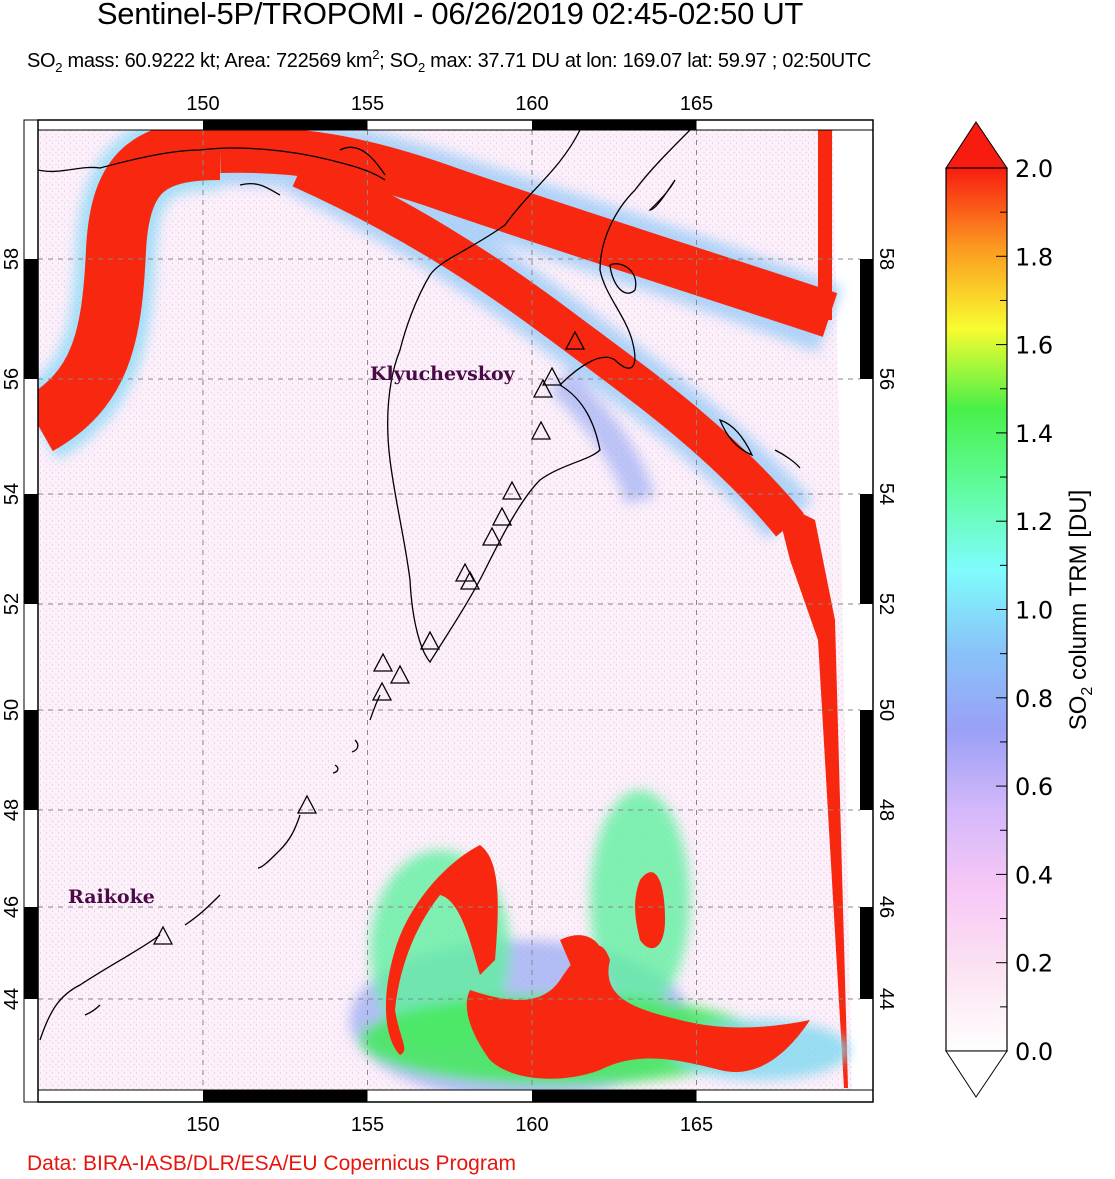 The width and height of the screenshot is (1115, 1179). Describe the element at coordinates (12, 810) in the screenshot. I see `lat-tick-label-left: 48` at that location.